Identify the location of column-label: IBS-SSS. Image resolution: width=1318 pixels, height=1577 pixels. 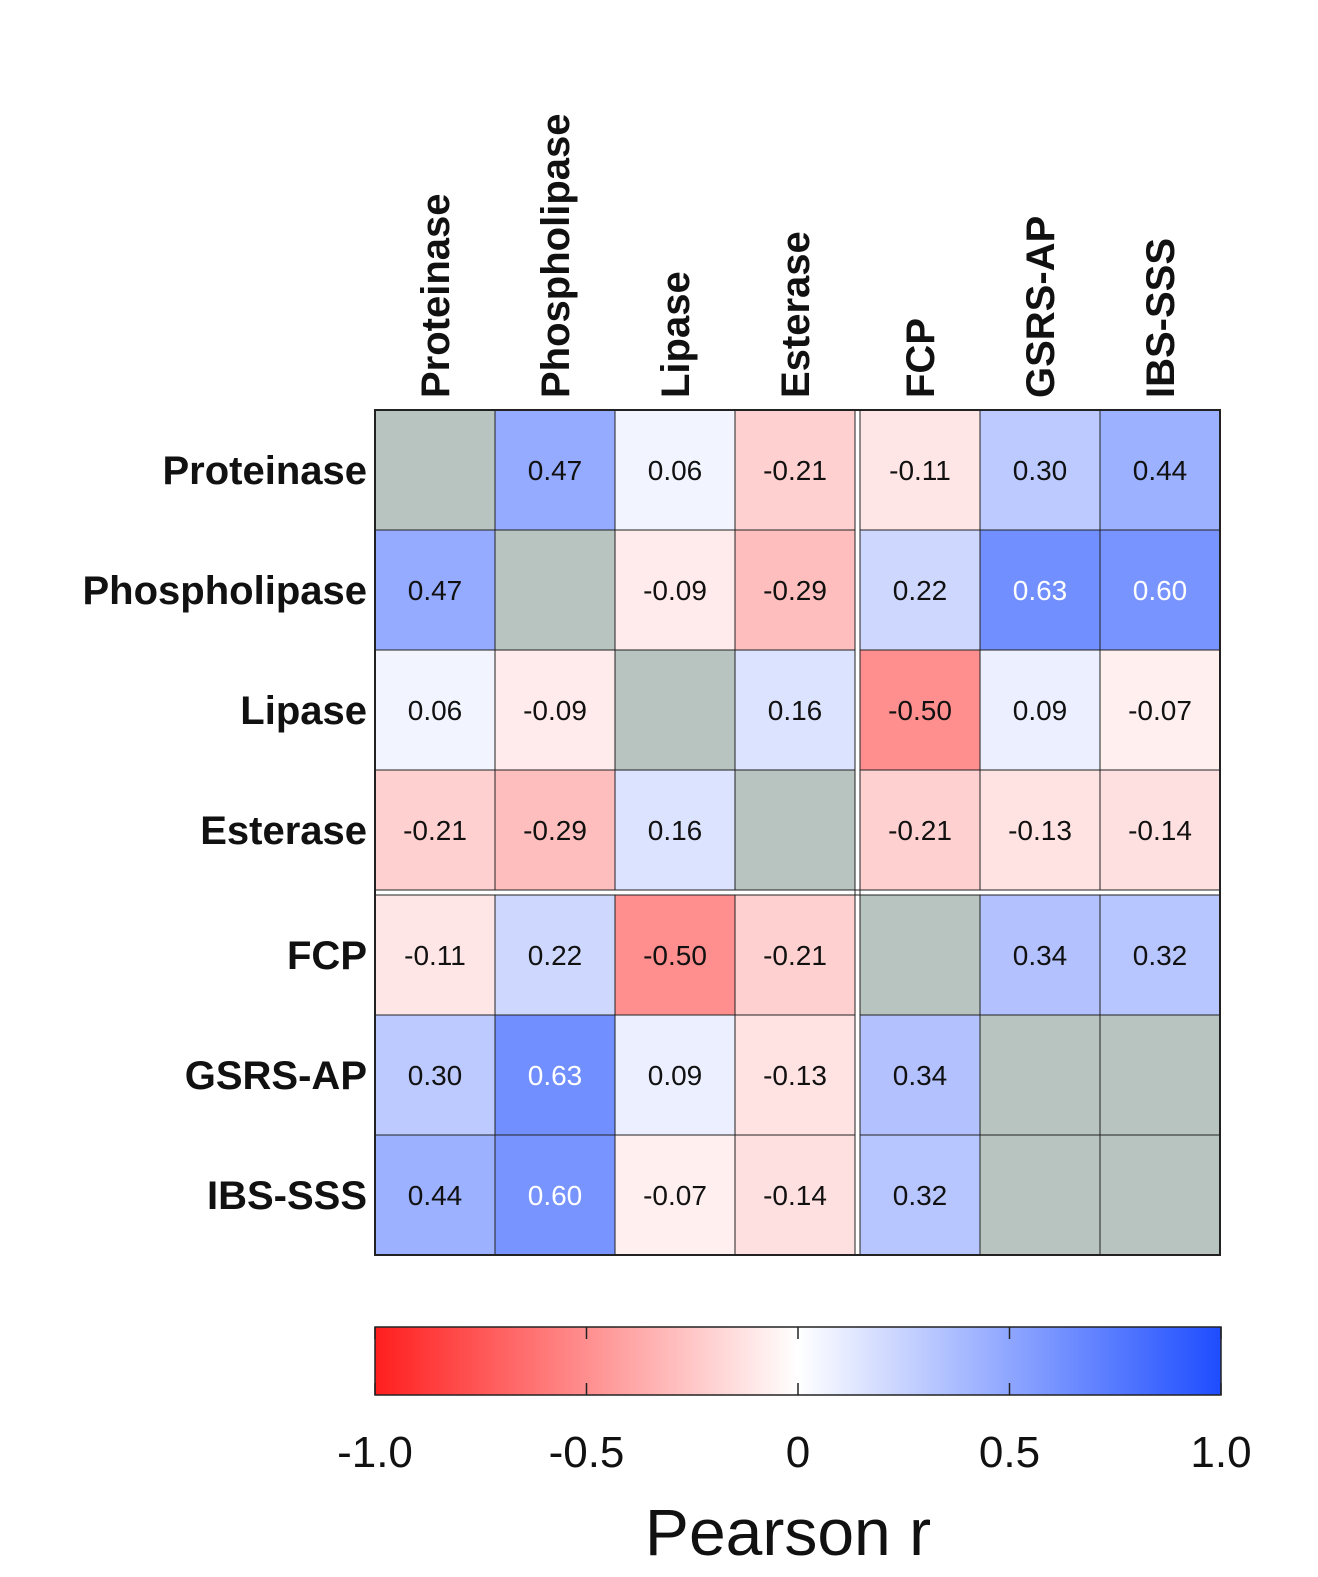
(1161, 318).